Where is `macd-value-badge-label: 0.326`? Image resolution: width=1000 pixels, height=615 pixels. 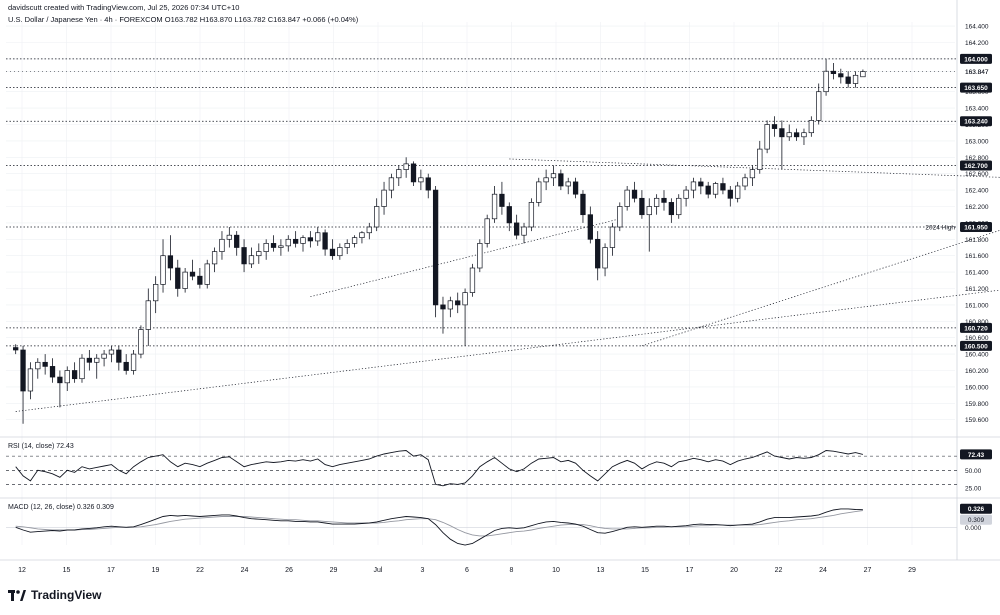
macd-value-badge-label: 0.326 is located at coordinates (976, 509).